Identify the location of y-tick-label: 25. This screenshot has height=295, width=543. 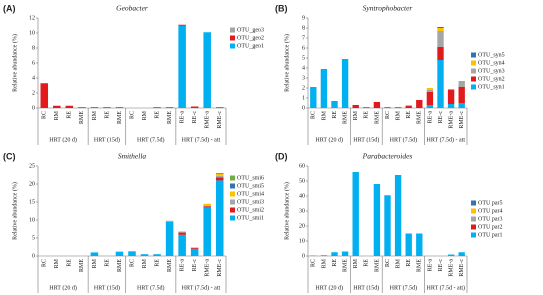
(32, 166).